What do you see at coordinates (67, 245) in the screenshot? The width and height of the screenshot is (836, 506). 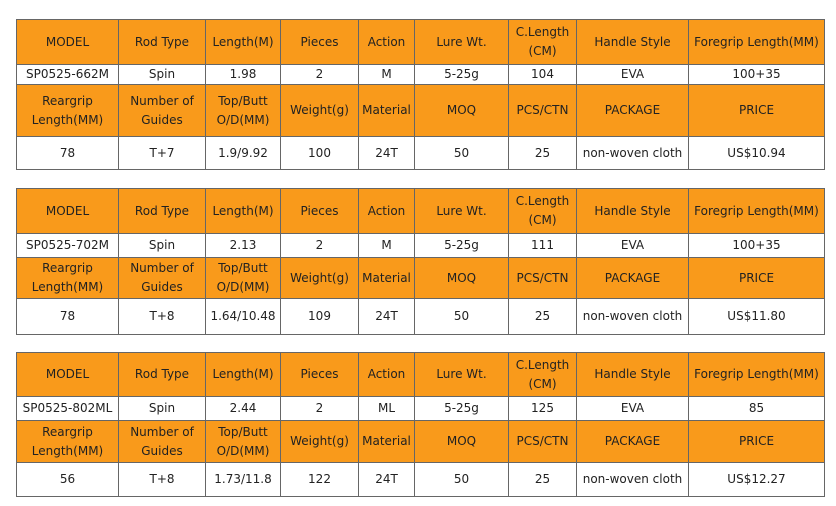 I see `data-cell: SP0525-702M` at bounding box center [67, 245].